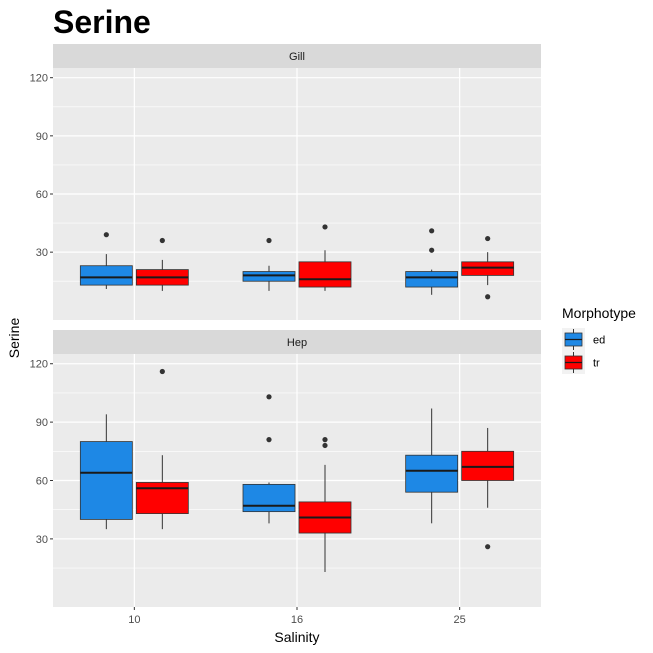  I want to click on legend-items: ed tr, so click(583, 351).